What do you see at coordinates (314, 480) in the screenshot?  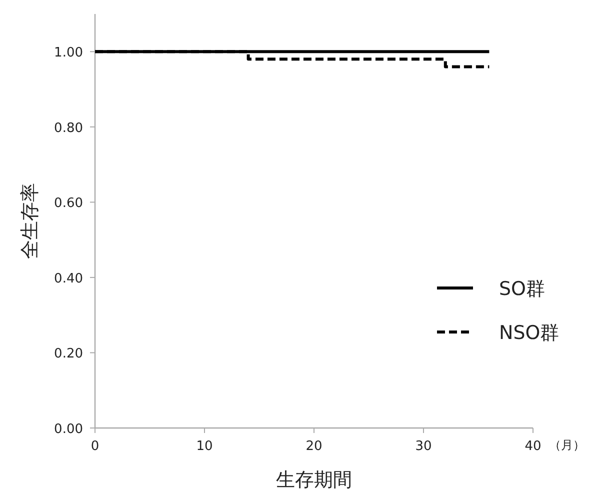 I see `x-axis-title: 生存期間` at bounding box center [314, 480].